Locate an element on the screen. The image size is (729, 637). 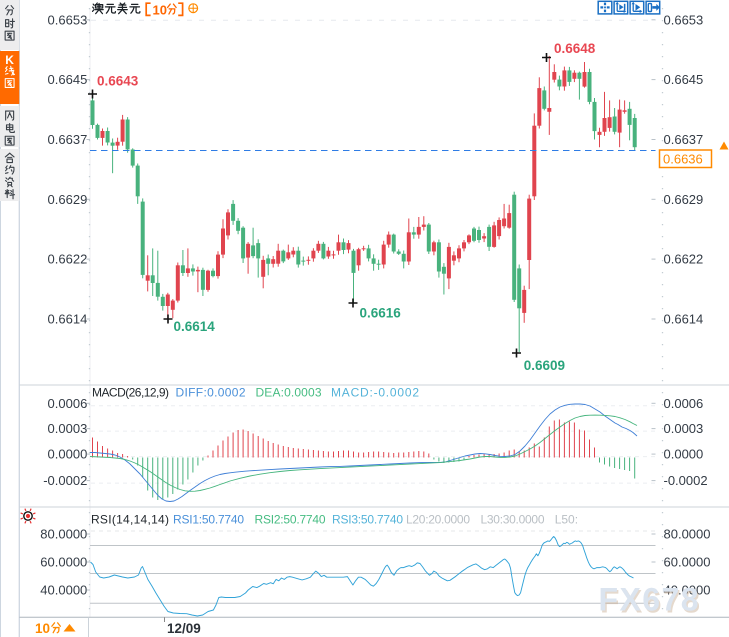
svg-text: RSI1:50.7740 is located at coordinates (208, 520).